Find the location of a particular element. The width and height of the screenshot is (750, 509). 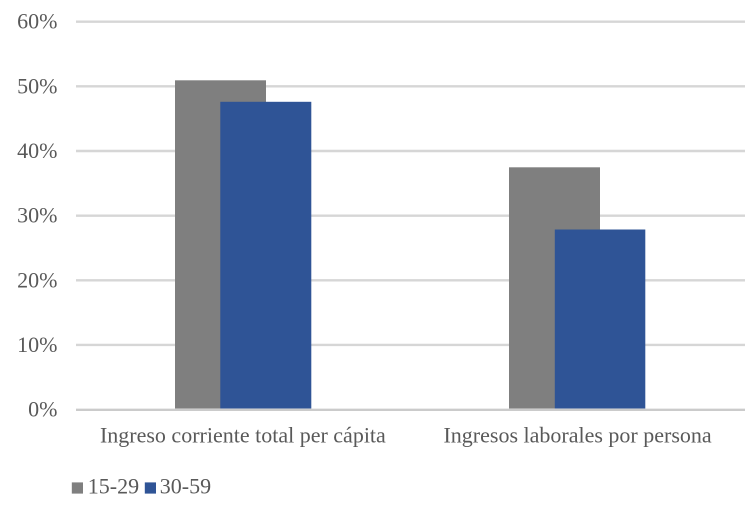

svg-text: 0% is located at coordinates (42, 409).